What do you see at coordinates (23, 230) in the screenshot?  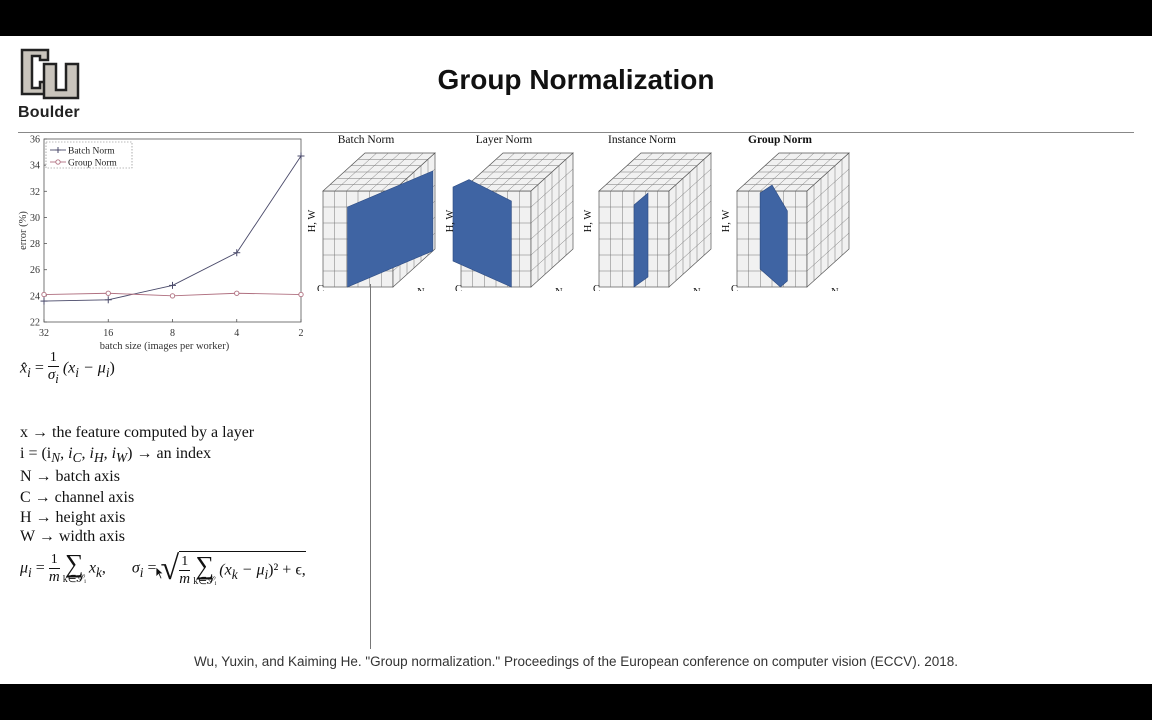 I see `y-axis-label: error (%)` at bounding box center [23, 230].